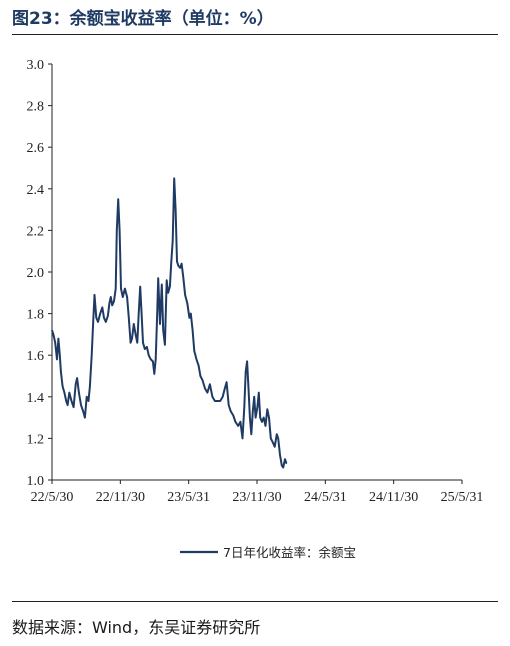  What do you see at coordinates (36, 231) in the screenshot?
I see `y-tick-label: 2.2` at bounding box center [36, 231].